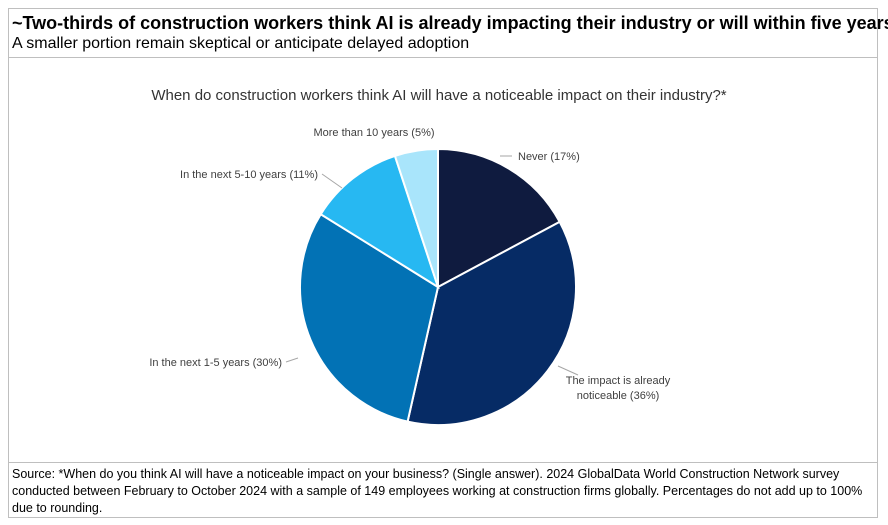 This screenshot has height=525, width=888. I want to click on slice-label-line: The impact is already, so click(618, 381).